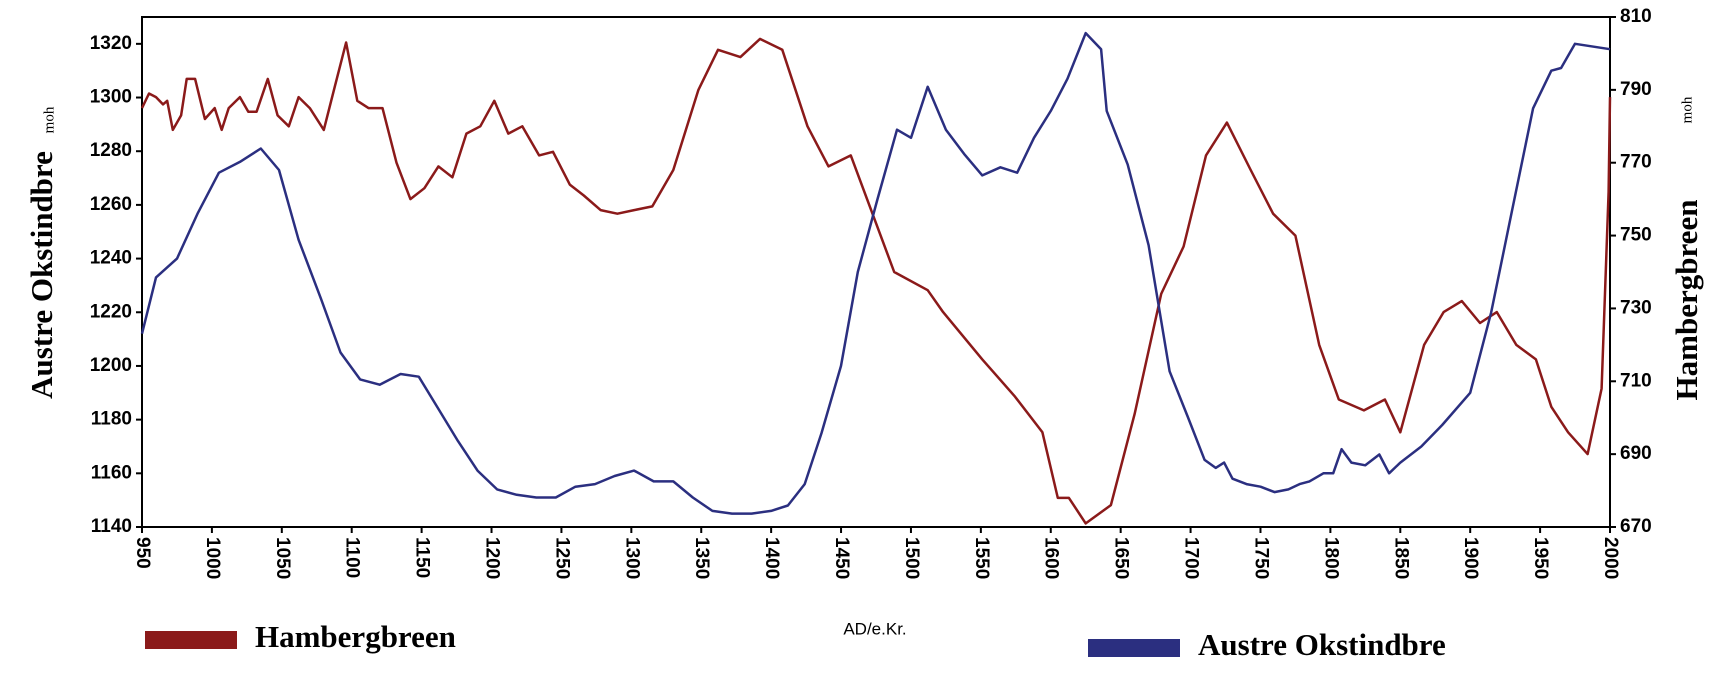  Describe the element at coordinates (771, 558) in the screenshot. I see `x-tick-label: 1400` at that location.